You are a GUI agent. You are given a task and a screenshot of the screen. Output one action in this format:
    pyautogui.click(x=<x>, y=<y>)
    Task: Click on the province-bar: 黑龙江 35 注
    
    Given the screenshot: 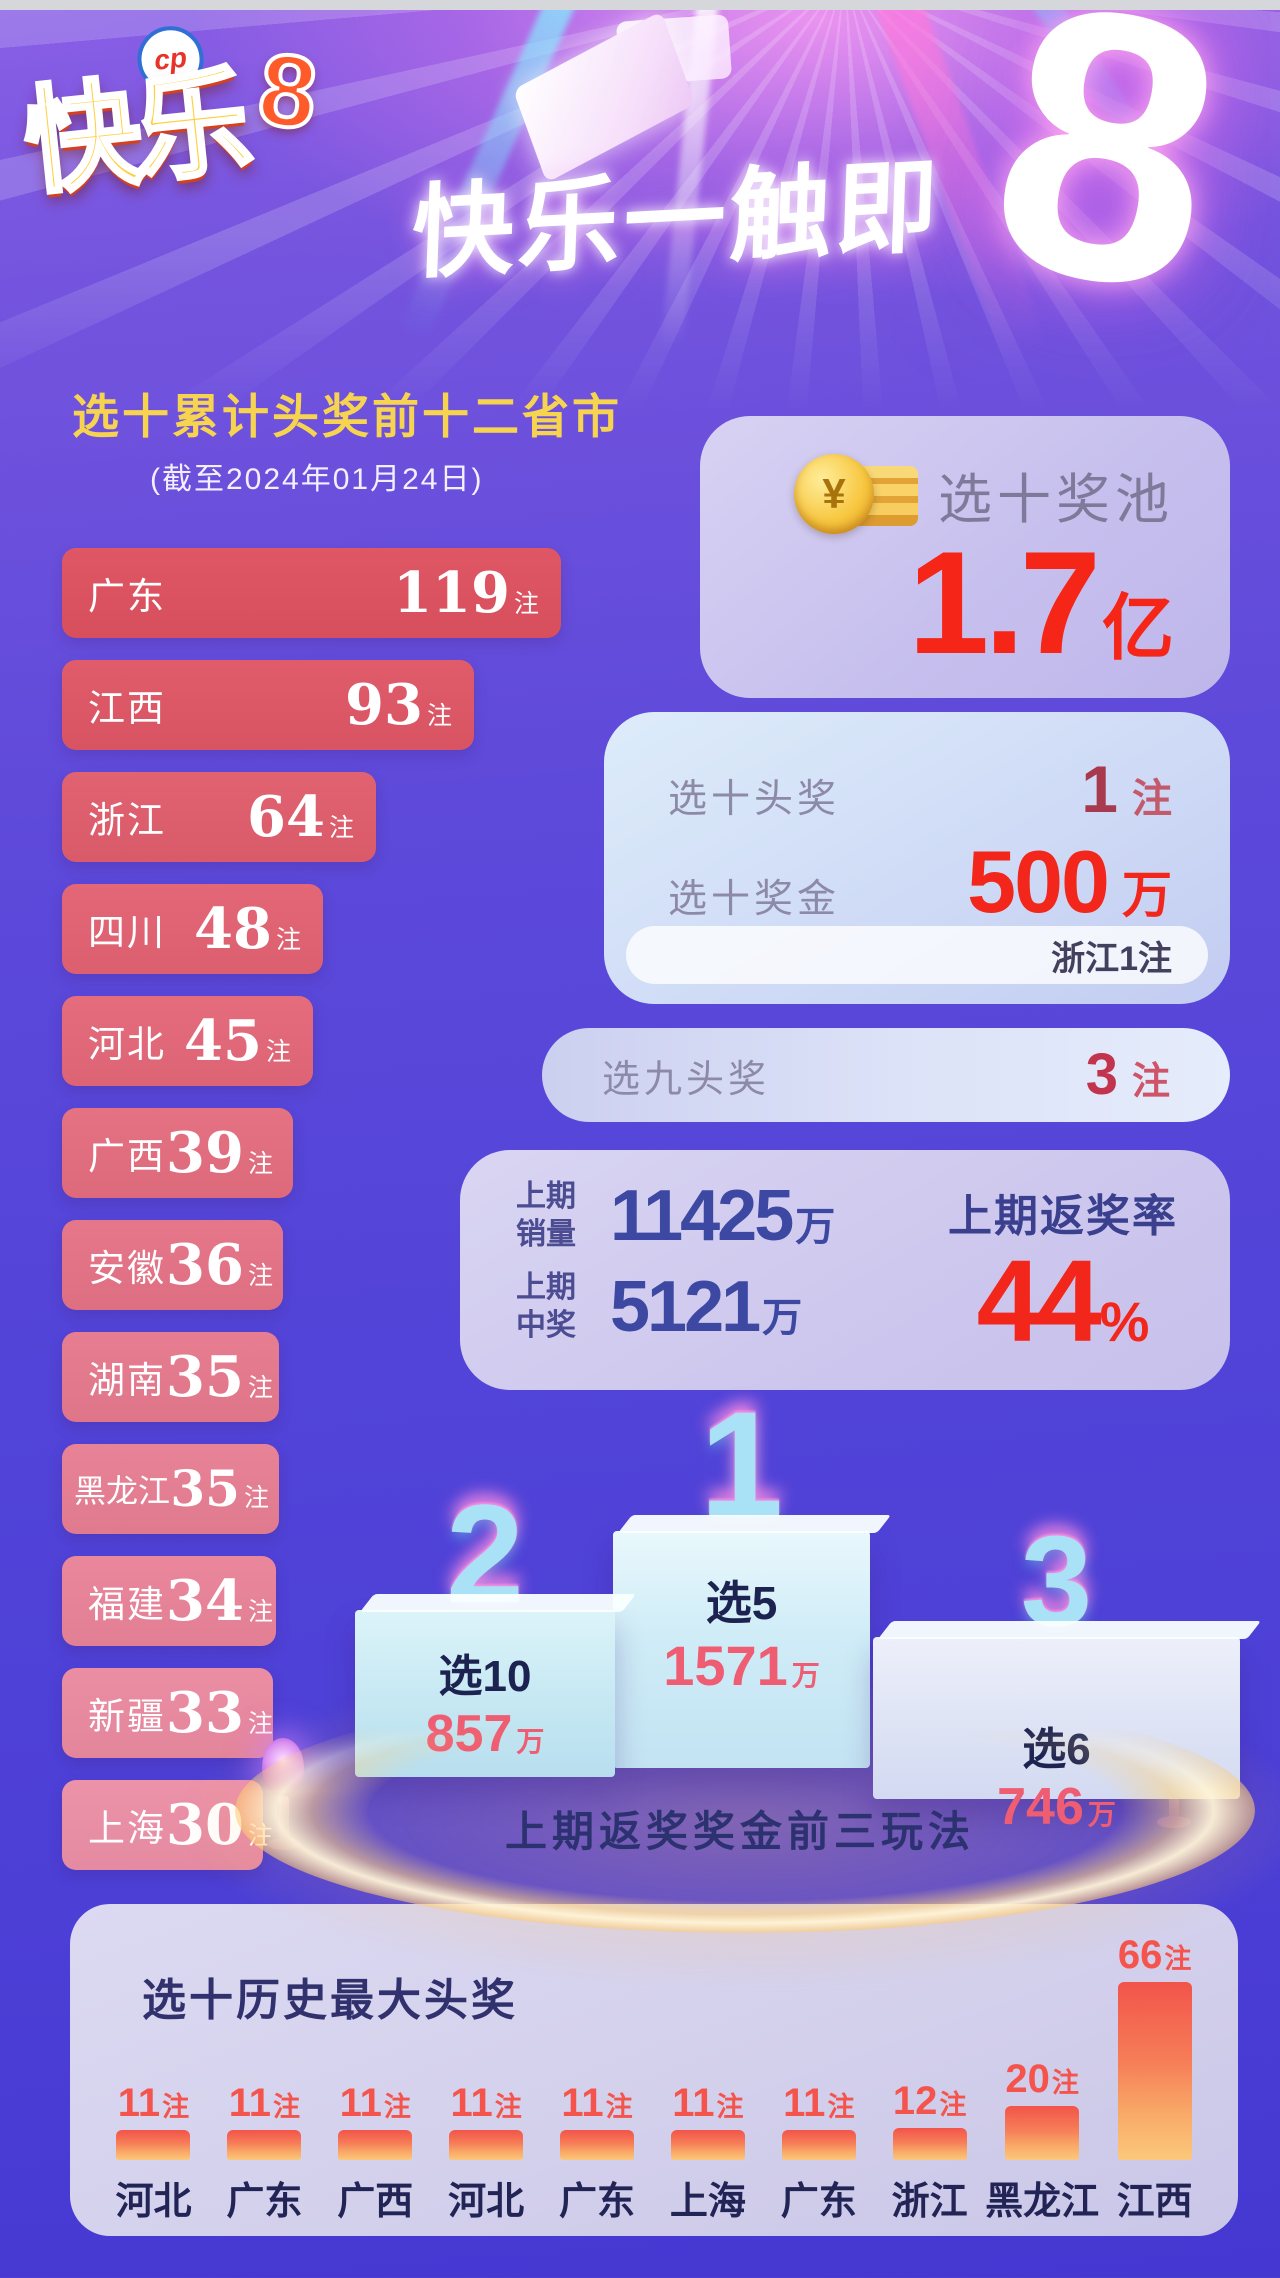 What is the action you would take?
    pyautogui.click(x=170, y=1489)
    